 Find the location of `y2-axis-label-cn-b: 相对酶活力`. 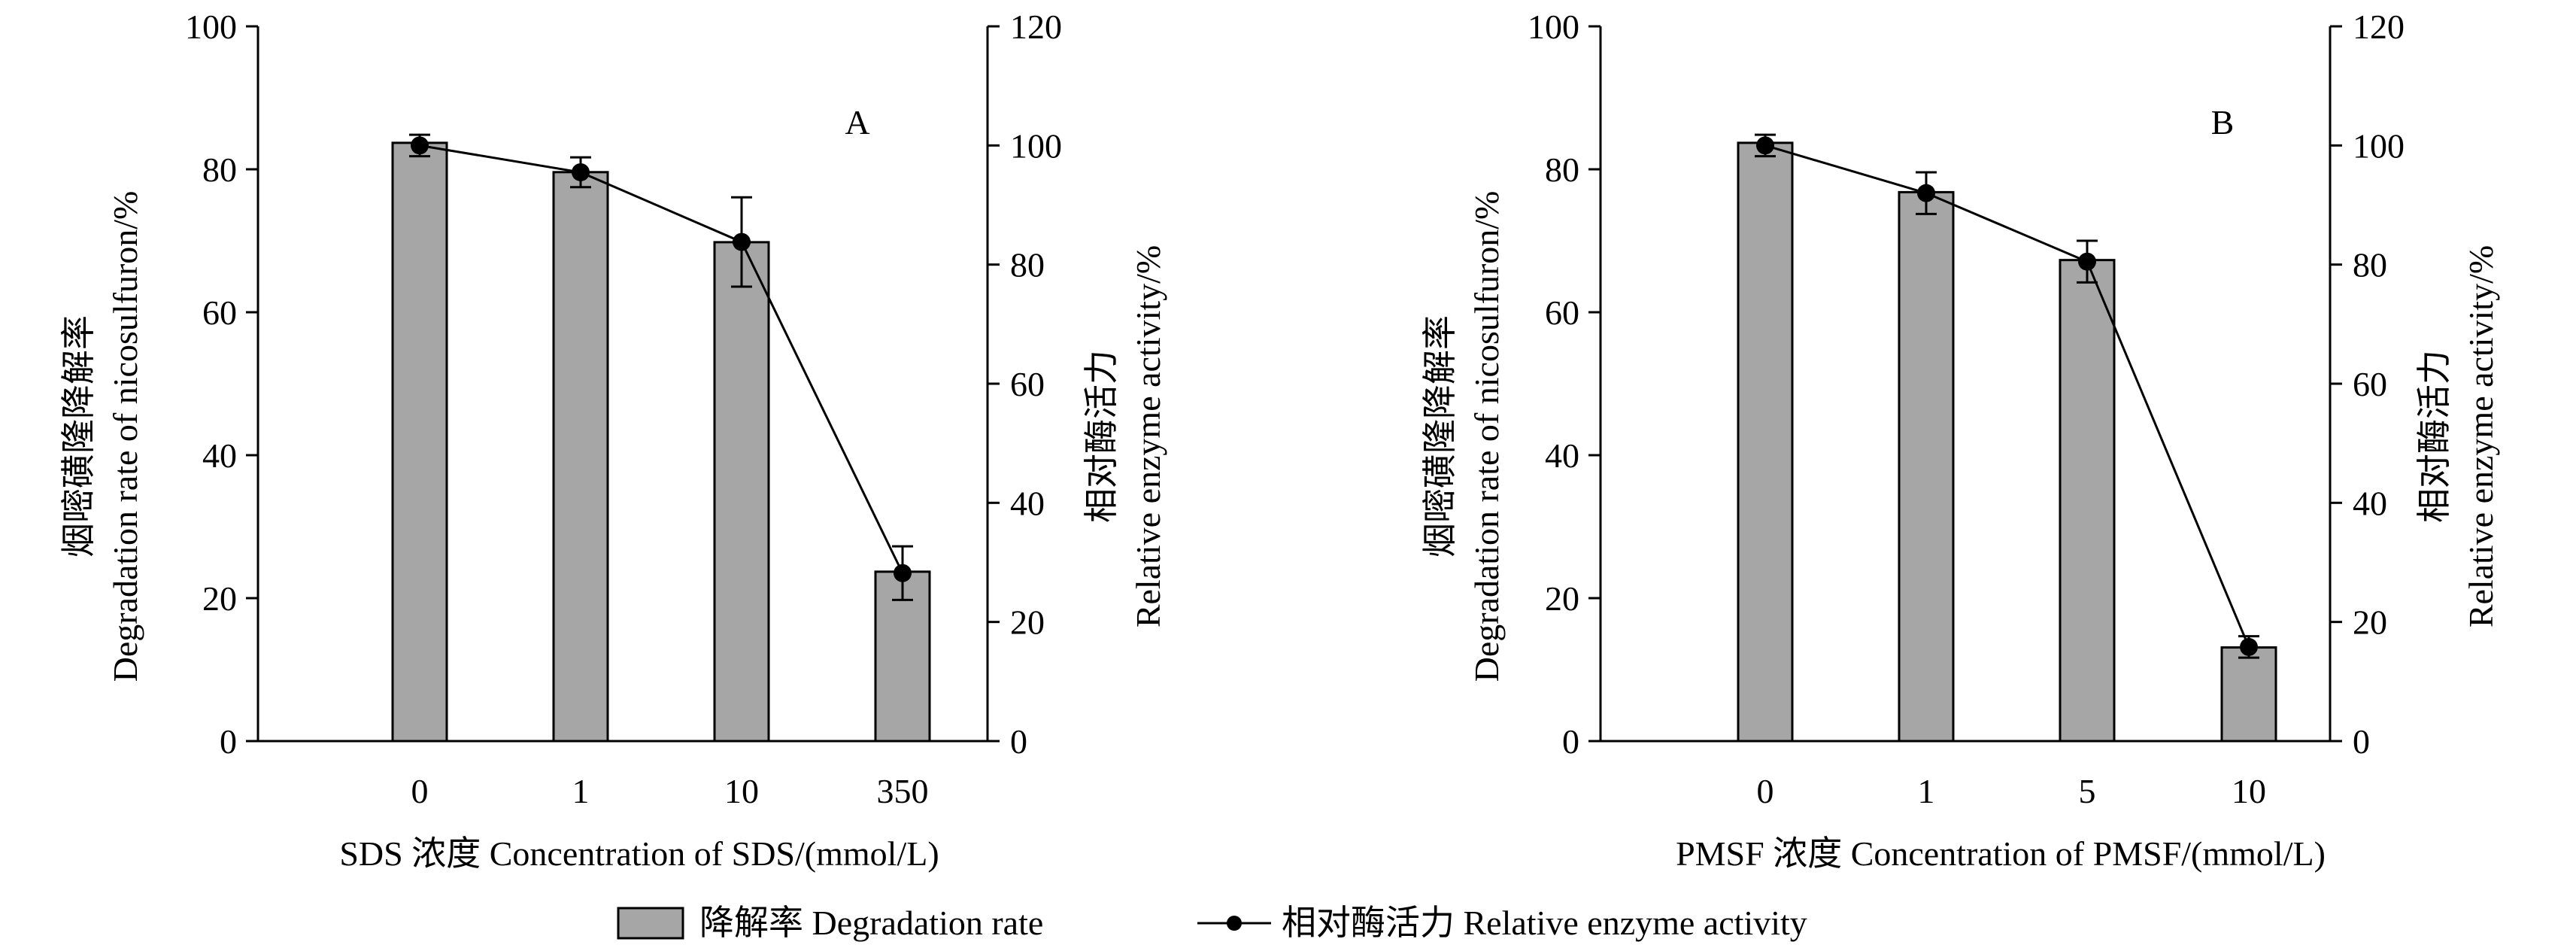

y2-axis-label-cn-b: 相对酶活力 is located at coordinates (2434, 436).